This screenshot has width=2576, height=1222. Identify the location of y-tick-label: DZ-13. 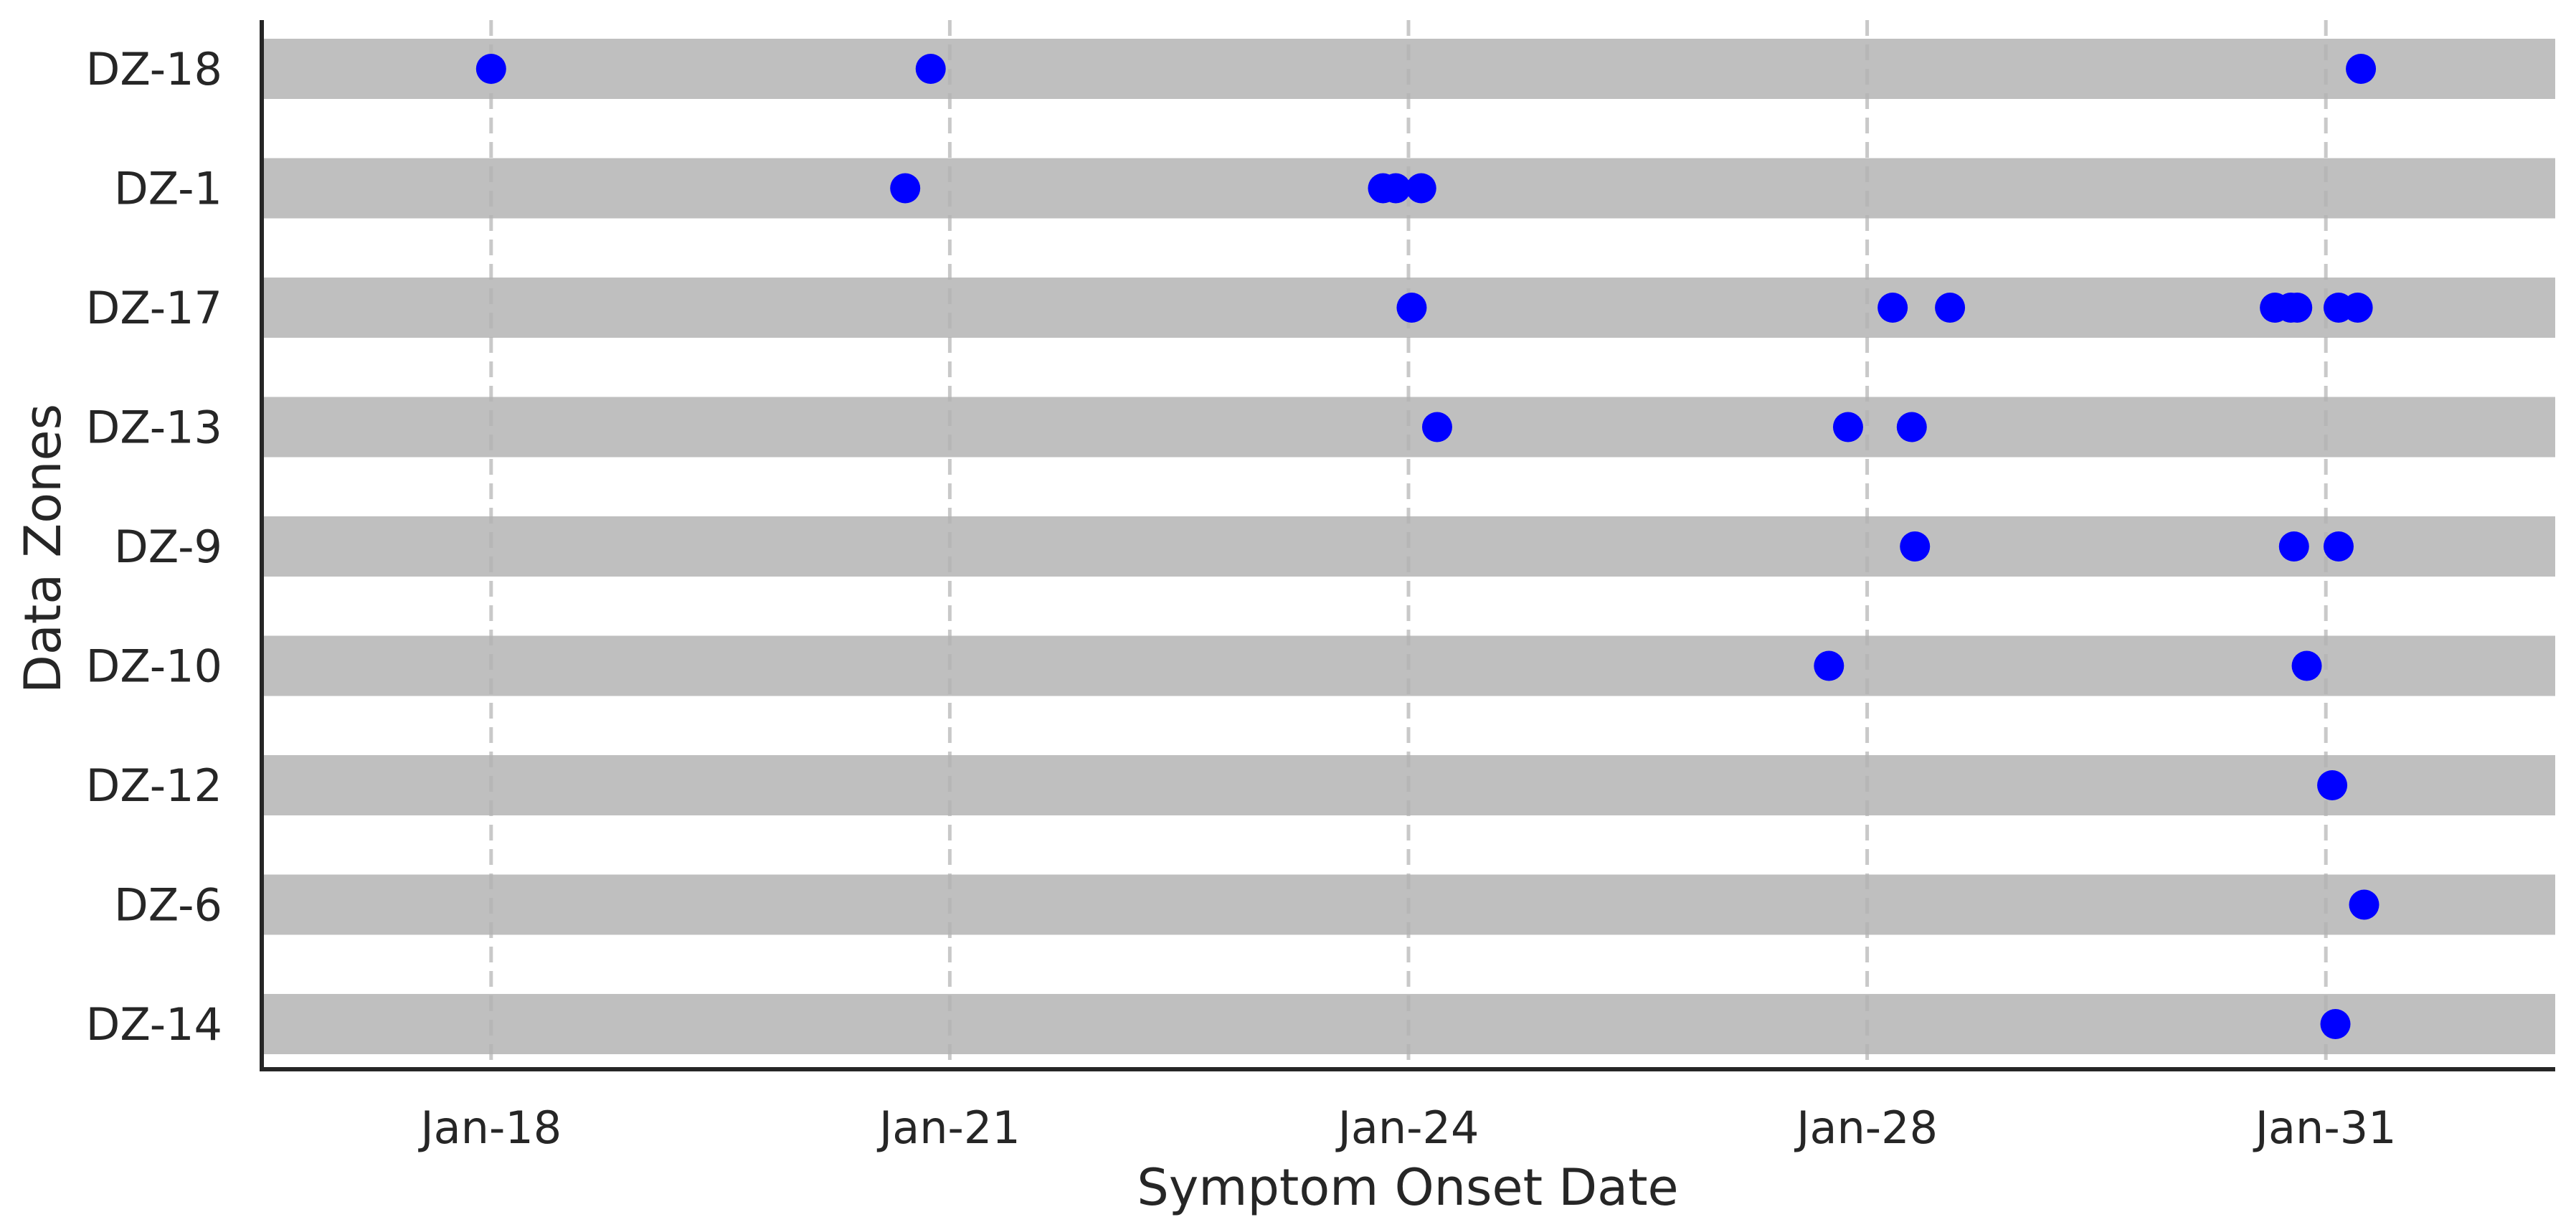
(154, 428).